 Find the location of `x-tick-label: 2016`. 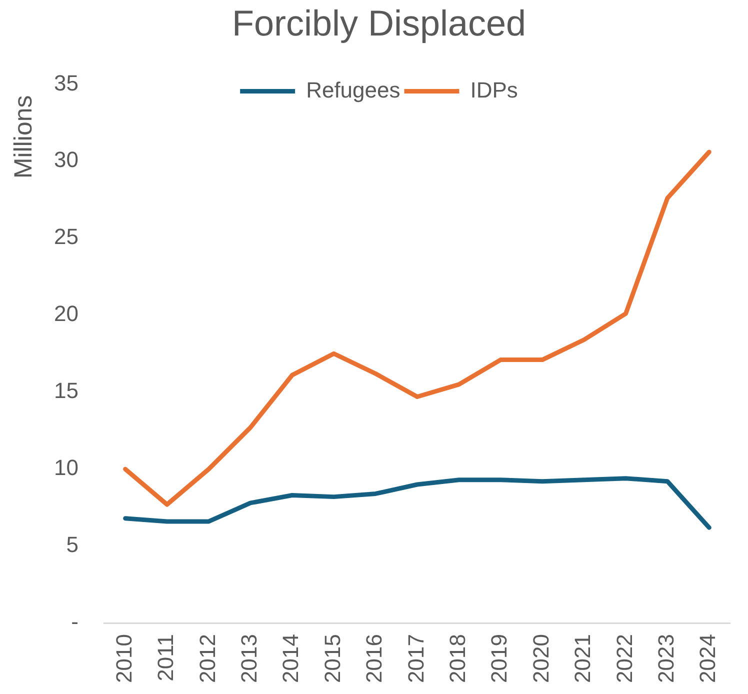

x-tick-label: 2016 is located at coordinates (374, 659).